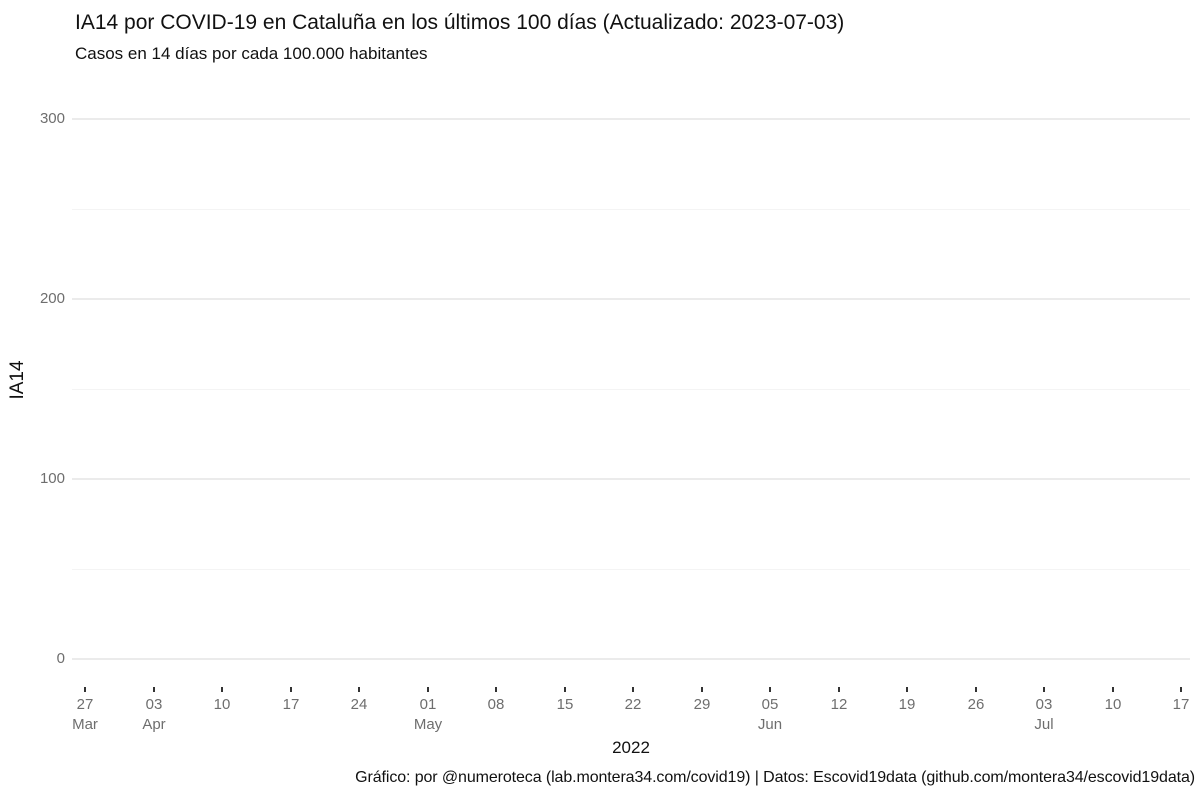 The image size is (1200, 800). What do you see at coordinates (976, 704) in the screenshot?
I see `x-tick-day-label: 26` at bounding box center [976, 704].